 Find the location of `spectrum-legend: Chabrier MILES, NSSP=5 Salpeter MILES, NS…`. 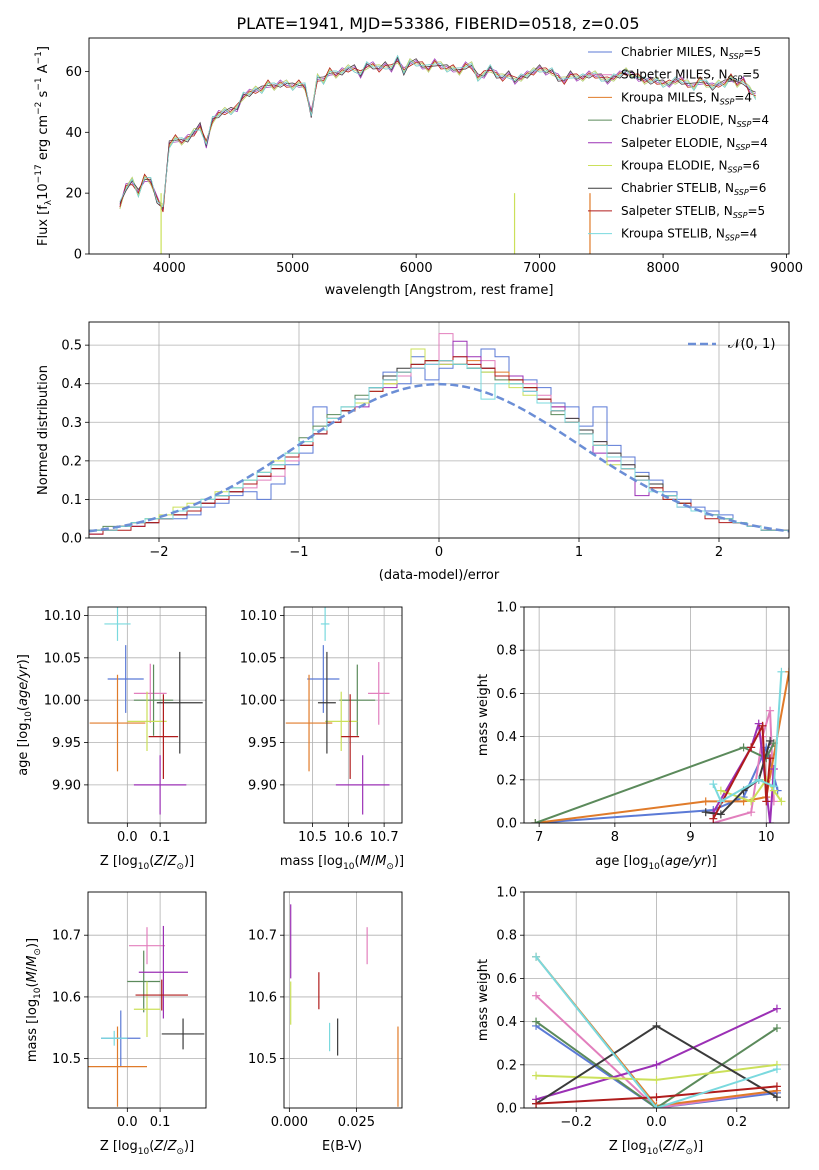

spectrum-legend: Chabrier MILES, NSSP=5 Salpeter MILES, NS… is located at coordinates (678, 144).